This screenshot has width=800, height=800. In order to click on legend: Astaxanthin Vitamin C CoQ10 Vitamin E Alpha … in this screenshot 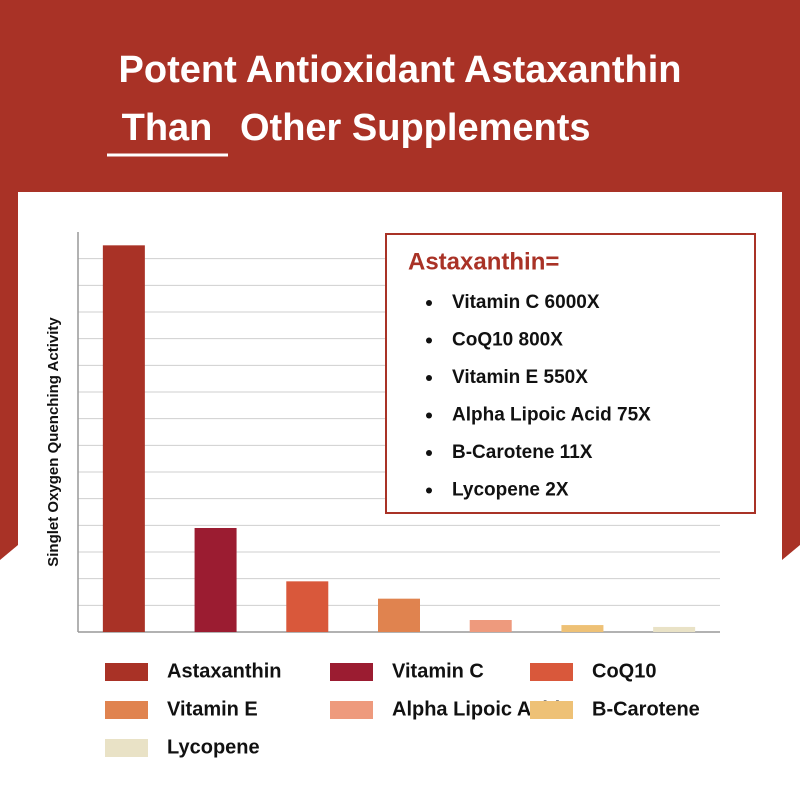, I will do `click(402, 709)`.